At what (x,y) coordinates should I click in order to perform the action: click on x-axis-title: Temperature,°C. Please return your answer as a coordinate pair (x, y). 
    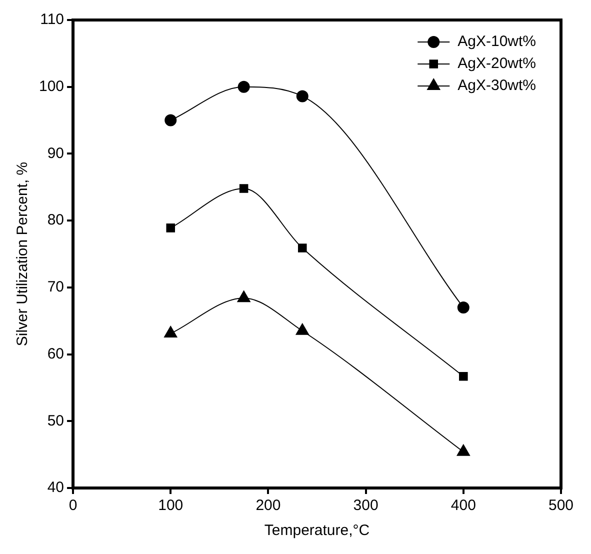
    Looking at the image, I should click on (317, 531).